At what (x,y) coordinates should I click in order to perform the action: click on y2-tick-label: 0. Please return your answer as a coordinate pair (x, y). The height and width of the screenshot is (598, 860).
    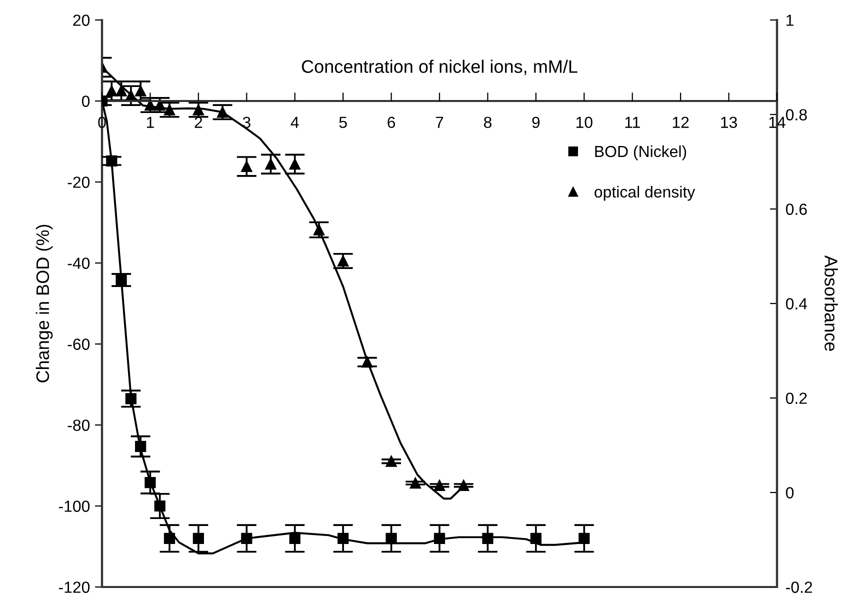
    Looking at the image, I should click on (790, 492).